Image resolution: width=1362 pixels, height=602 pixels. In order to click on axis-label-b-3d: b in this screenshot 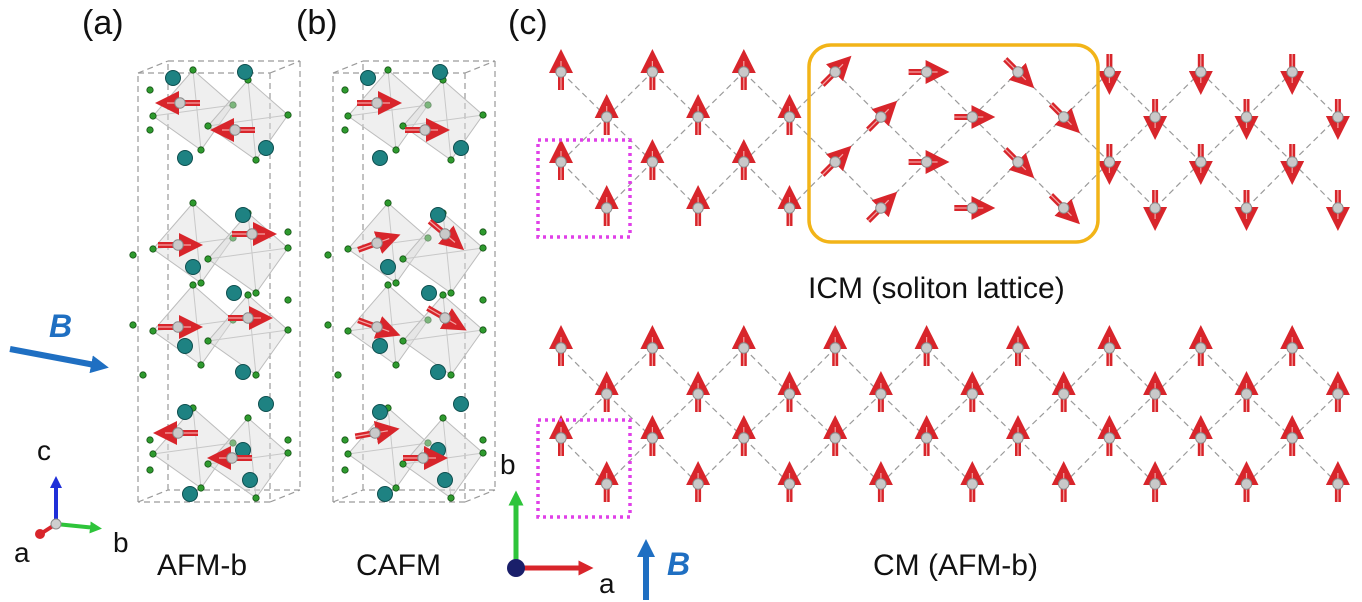, I will do `click(121, 542)`.